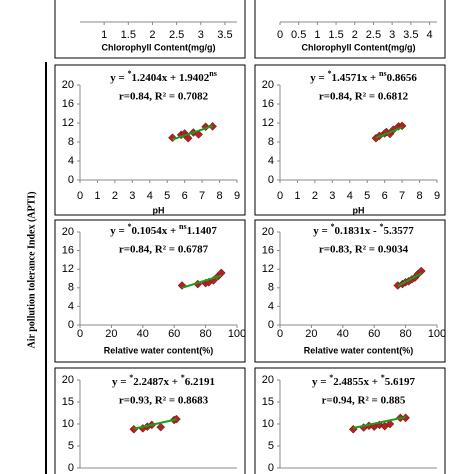  What do you see at coordinates (68, 424) in the screenshot?
I see `y-tick-label: 10` at bounding box center [68, 424].